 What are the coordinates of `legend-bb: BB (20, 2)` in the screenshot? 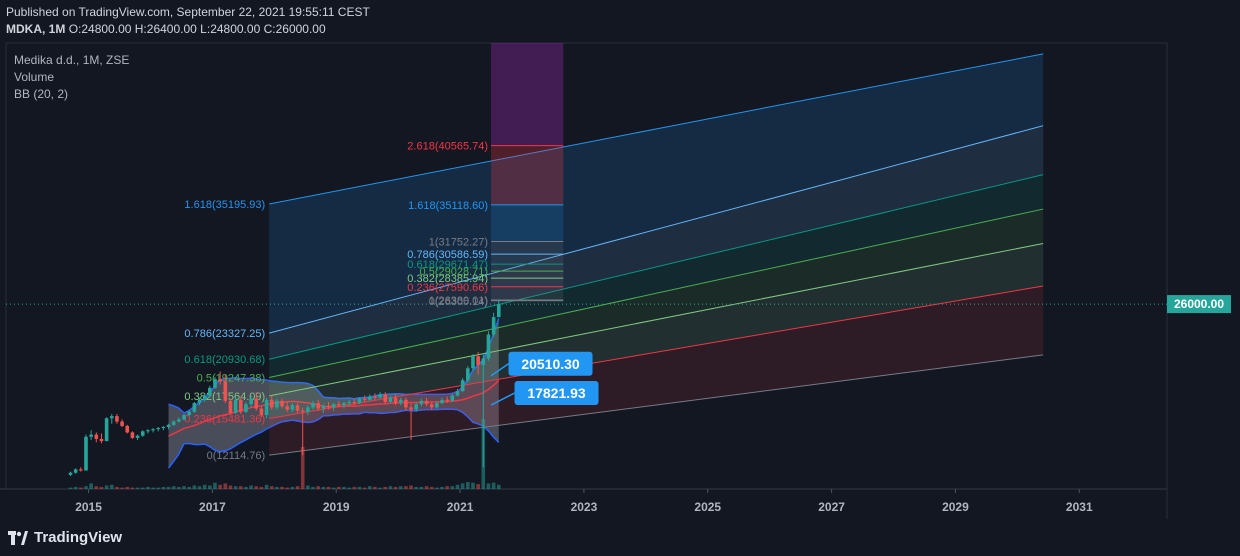 It's located at (41, 94).